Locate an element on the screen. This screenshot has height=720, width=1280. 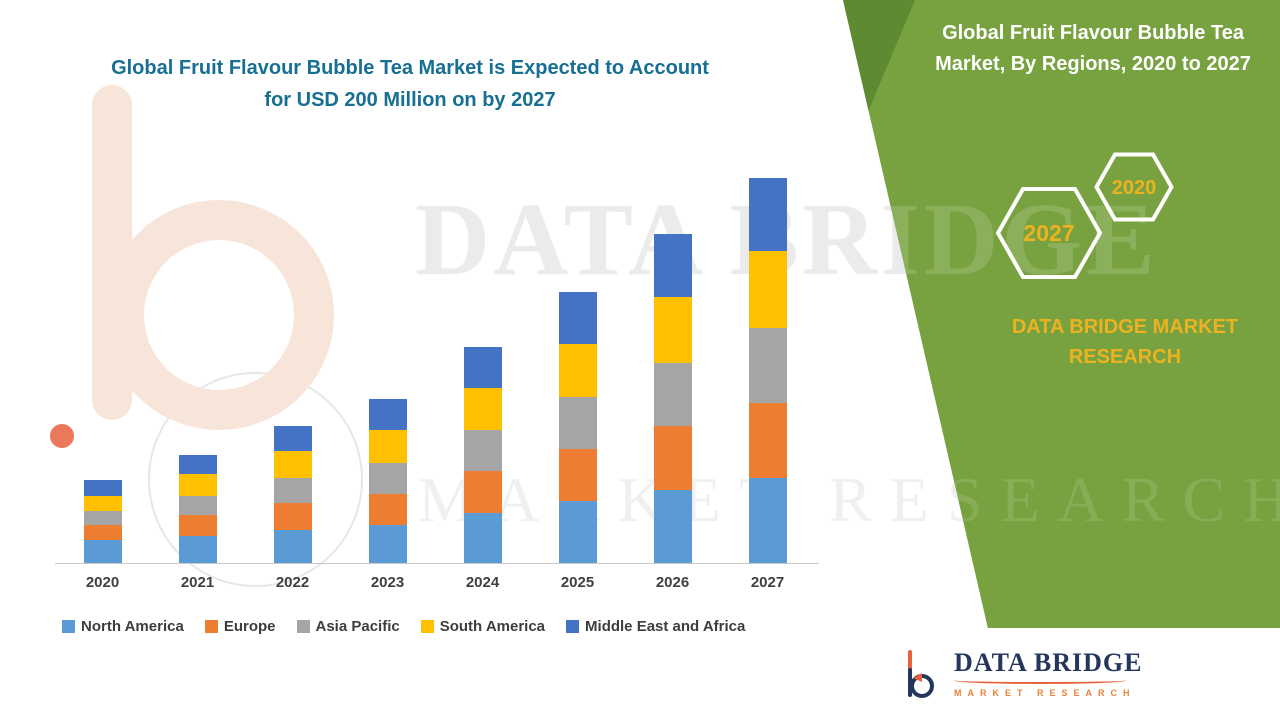
hexagon-2027-label: 2027 is located at coordinates (1048, 233).